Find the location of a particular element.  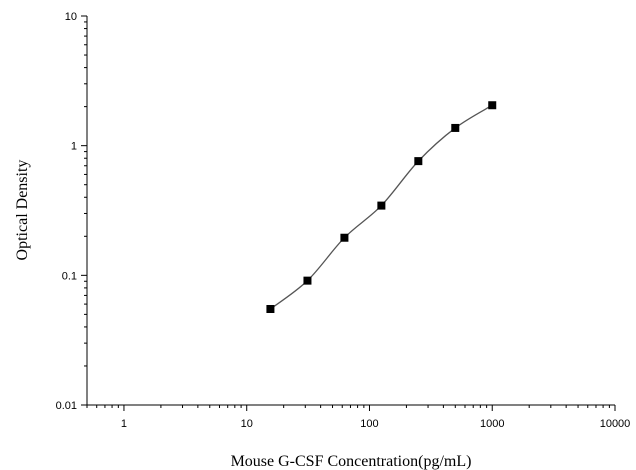

x-tick-label: 10000 is located at coordinates (615, 424).